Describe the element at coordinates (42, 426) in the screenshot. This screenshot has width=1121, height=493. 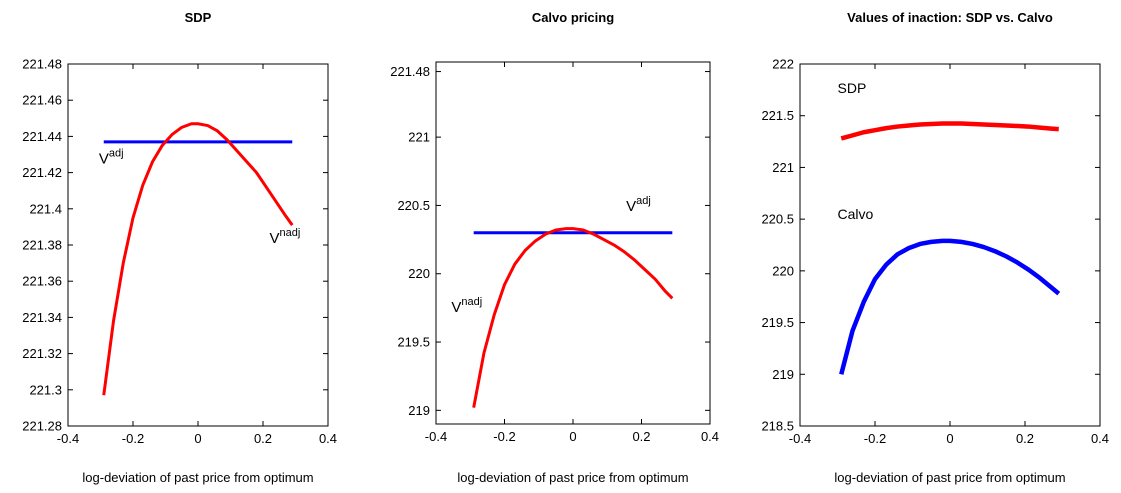
I see `y-tick-label: 221.28` at that location.